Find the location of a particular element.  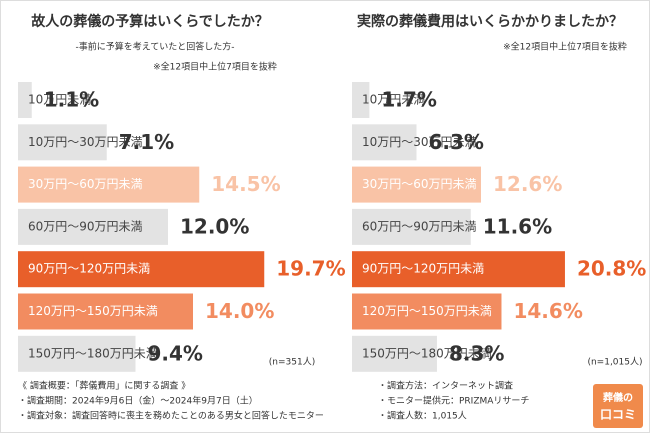

value-label: 1.1% is located at coordinates (71, 100).